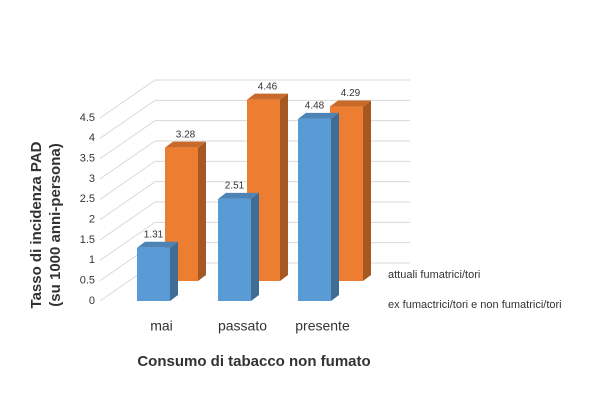 This screenshot has width=605, height=401. I want to click on y-axis-title-line: Tasso di incidenza PAD, so click(36, 224).